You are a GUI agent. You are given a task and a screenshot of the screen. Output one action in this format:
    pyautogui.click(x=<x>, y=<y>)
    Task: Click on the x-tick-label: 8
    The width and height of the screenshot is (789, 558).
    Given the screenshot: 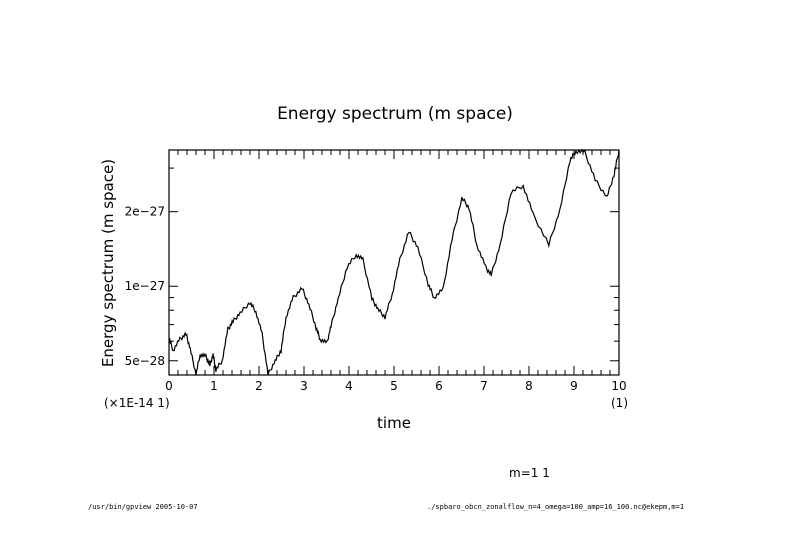 What is the action you would take?
    pyautogui.click(x=529, y=386)
    